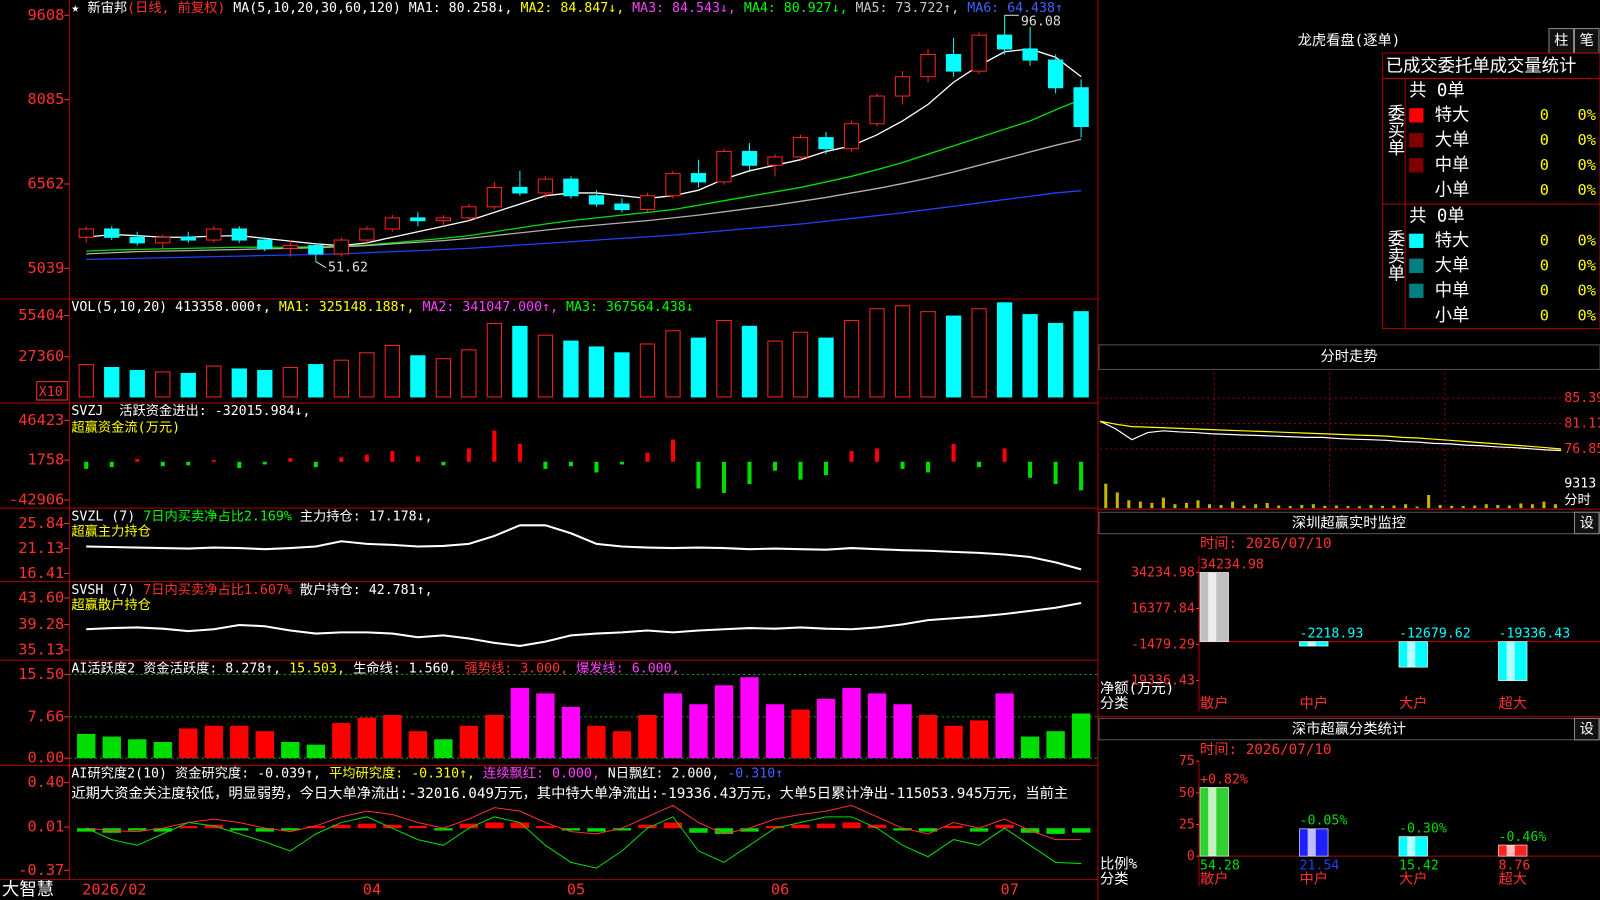 This screenshot has width=1600, height=900. Describe the element at coordinates (41, 624) in the screenshot. I see `y-tick-label: 39.28` at that location.